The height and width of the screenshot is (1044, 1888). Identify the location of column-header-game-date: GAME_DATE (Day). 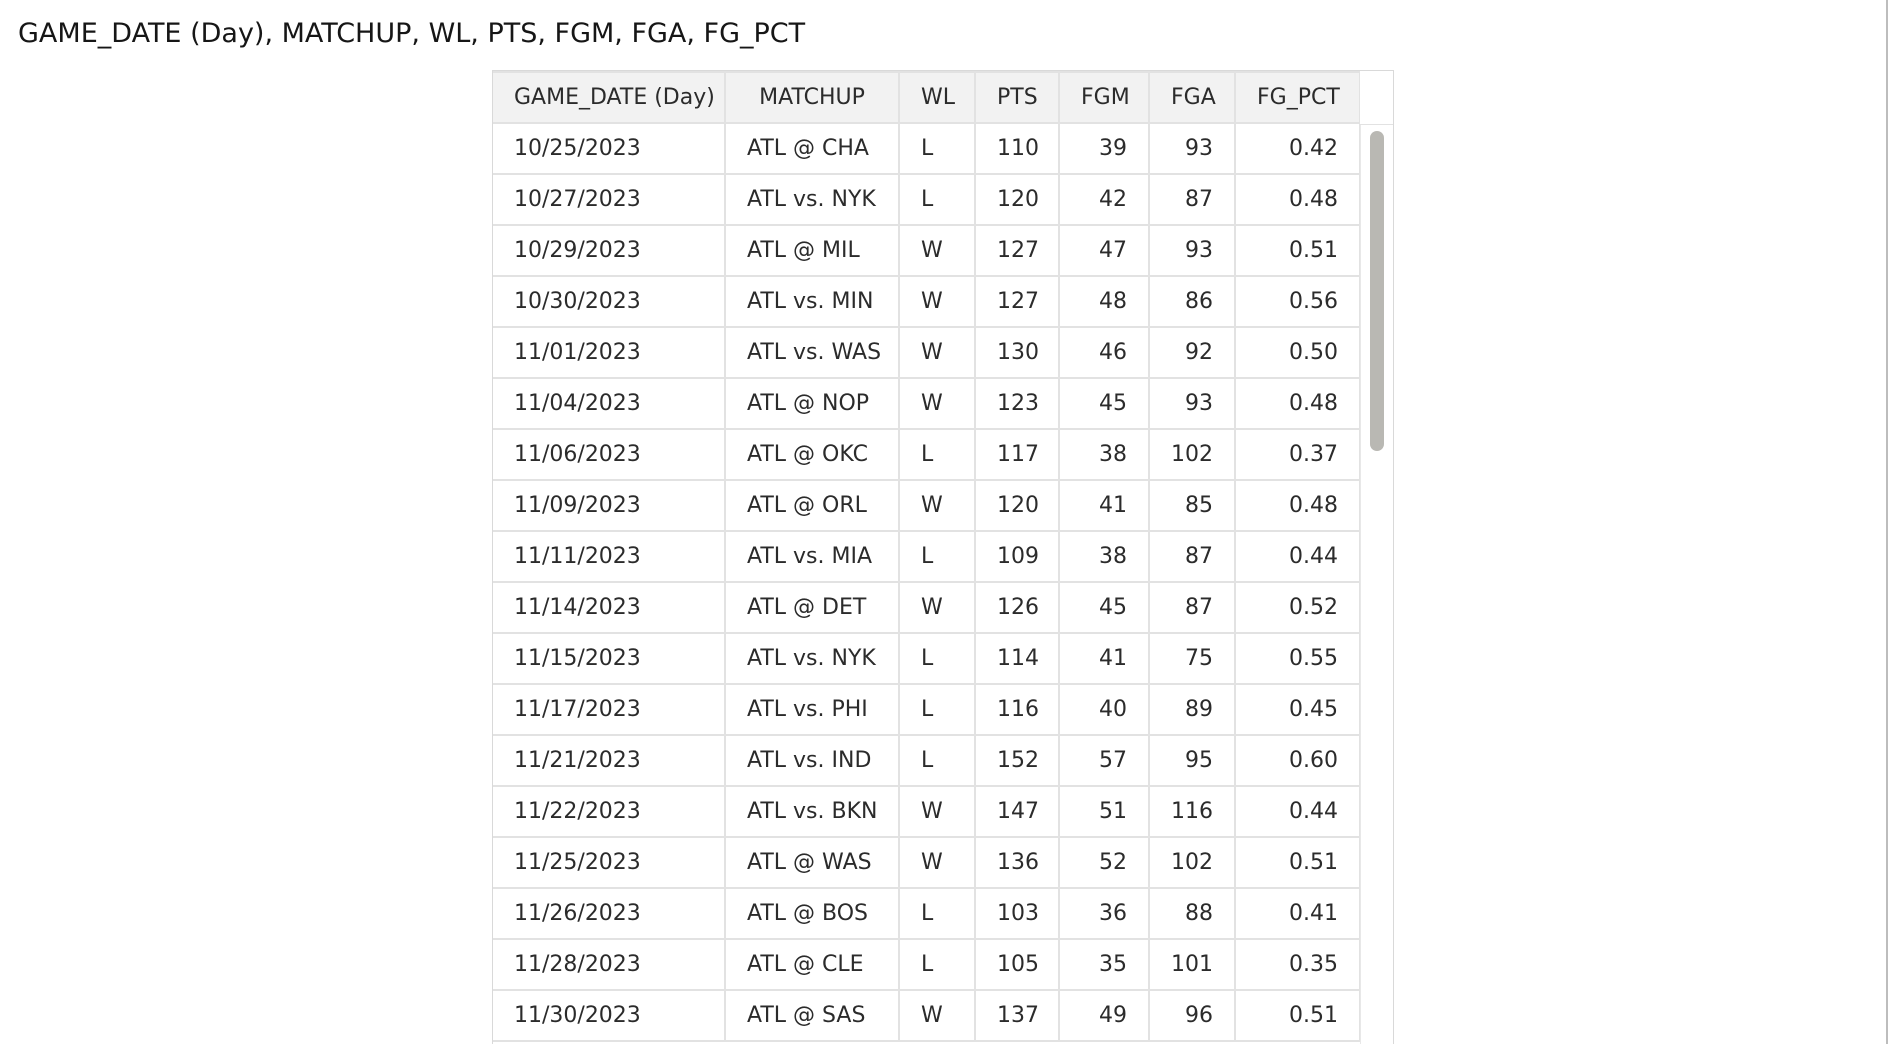
(609, 97).